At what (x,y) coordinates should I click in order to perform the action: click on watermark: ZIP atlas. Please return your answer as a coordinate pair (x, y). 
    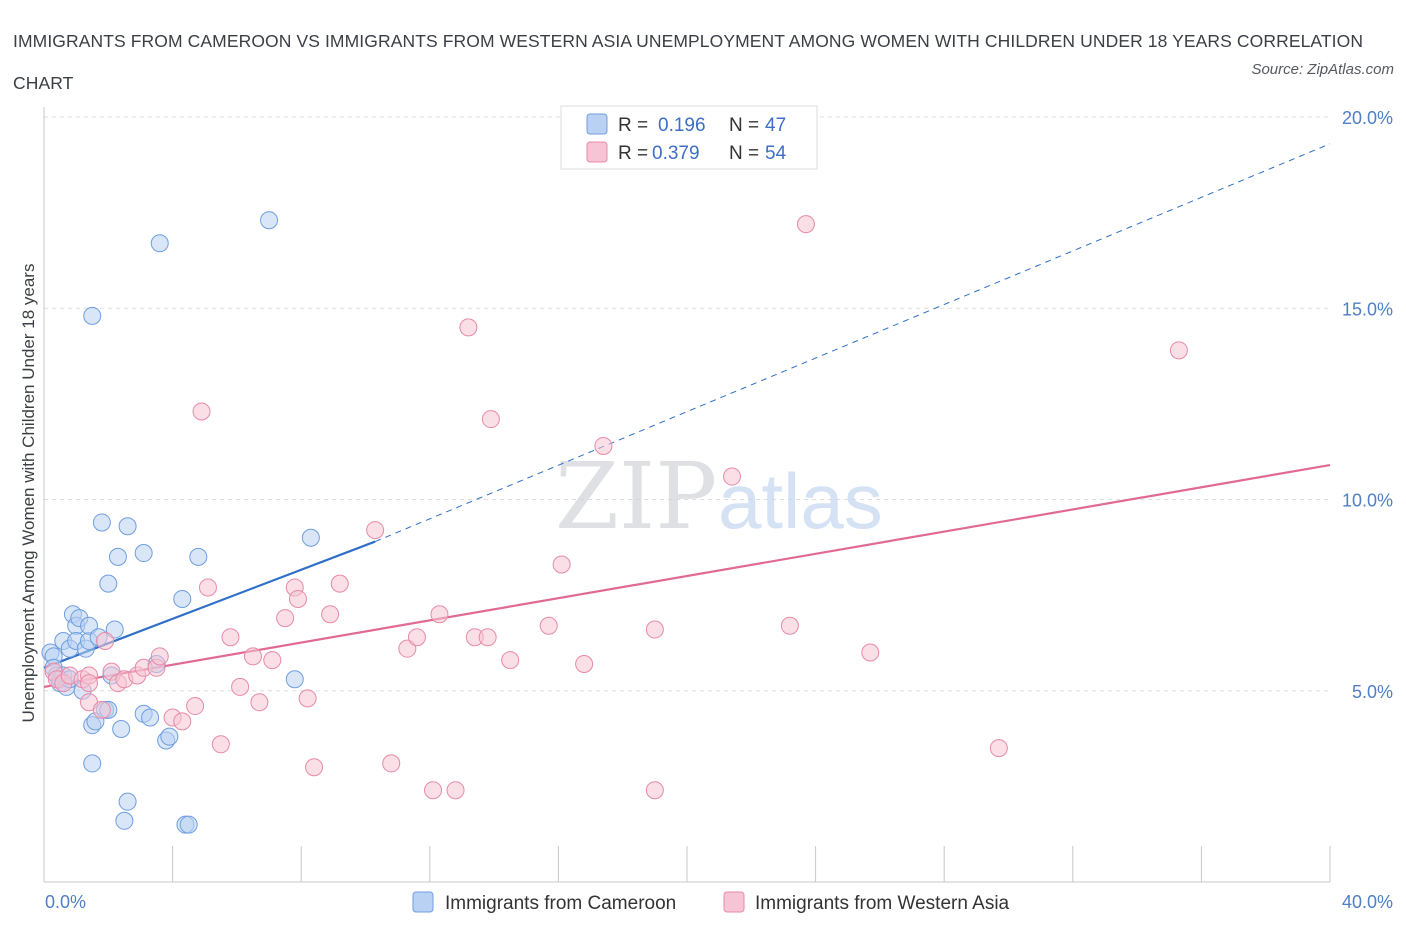
    Looking at the image, I should click on (719, 496).